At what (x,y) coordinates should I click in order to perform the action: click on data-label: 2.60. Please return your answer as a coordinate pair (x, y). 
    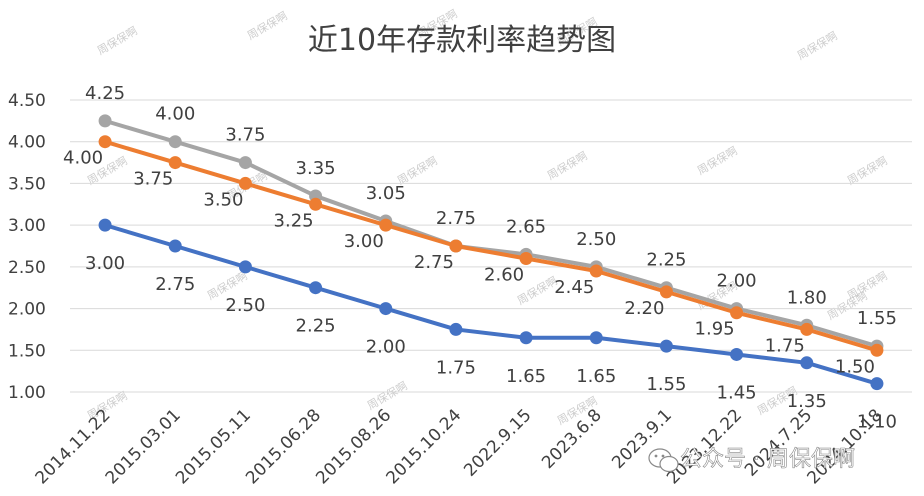
    Looking at the image, I should click on (504, 275).